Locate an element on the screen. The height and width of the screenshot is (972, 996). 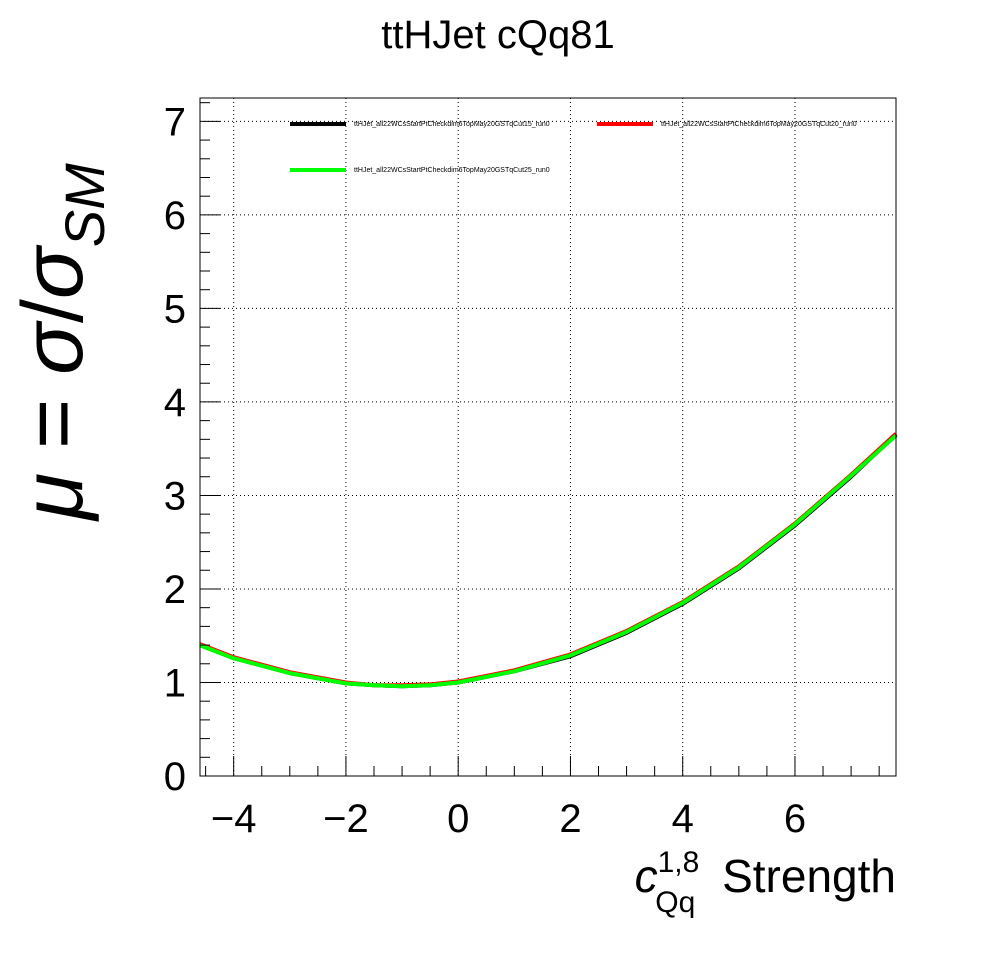
y-tick-label: 2 is located at coordinates (175, 590).